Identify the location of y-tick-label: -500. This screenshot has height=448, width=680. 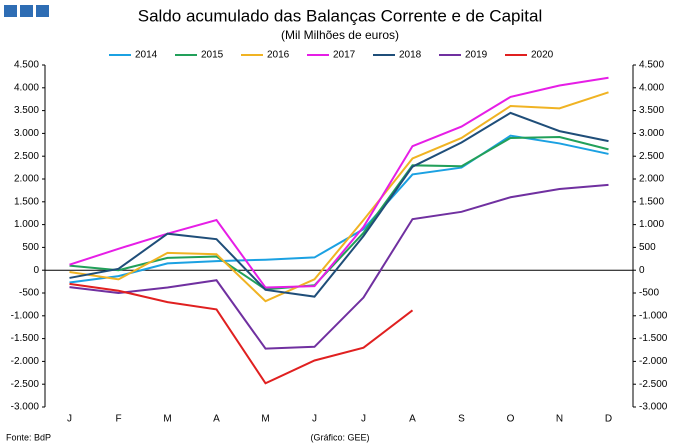
(29, 293).